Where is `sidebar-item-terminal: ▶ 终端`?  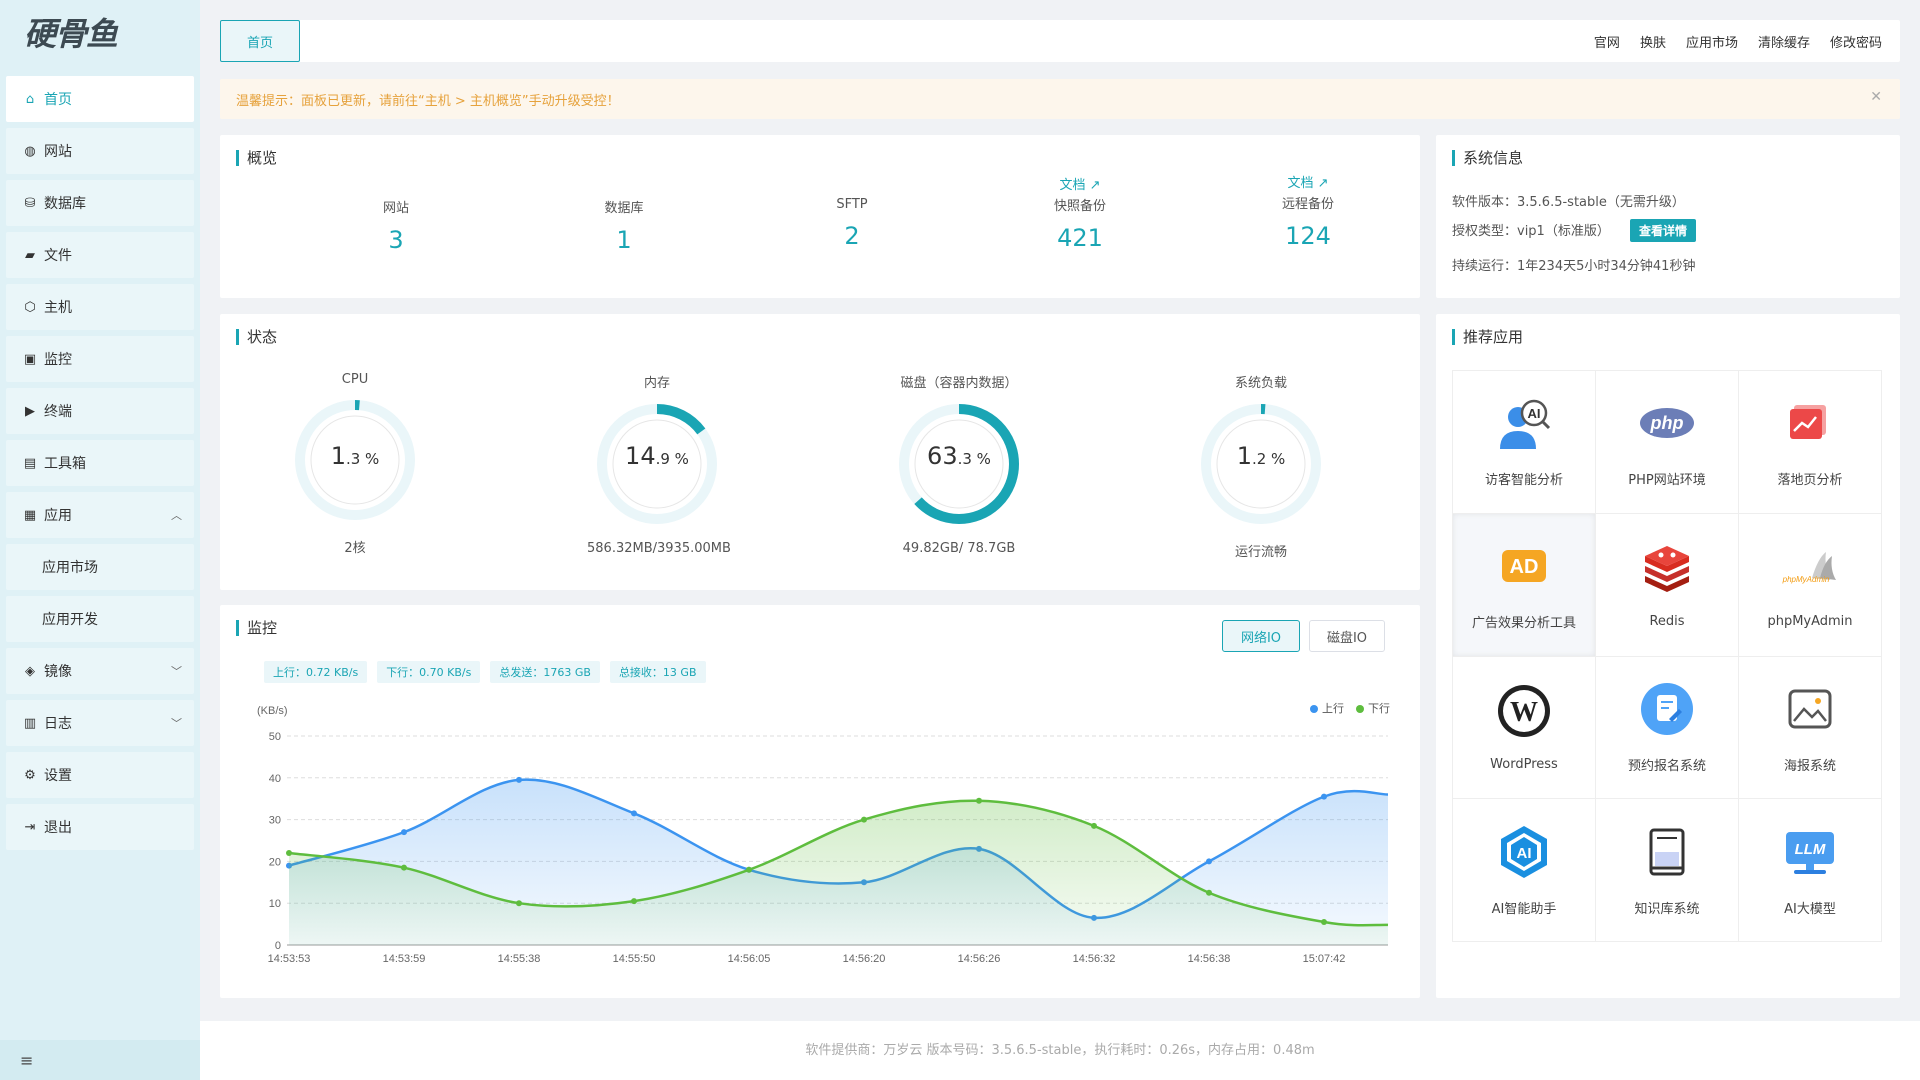
sidebar-item-terminal: ▶ 终端 is located at coordinates (100, 411).